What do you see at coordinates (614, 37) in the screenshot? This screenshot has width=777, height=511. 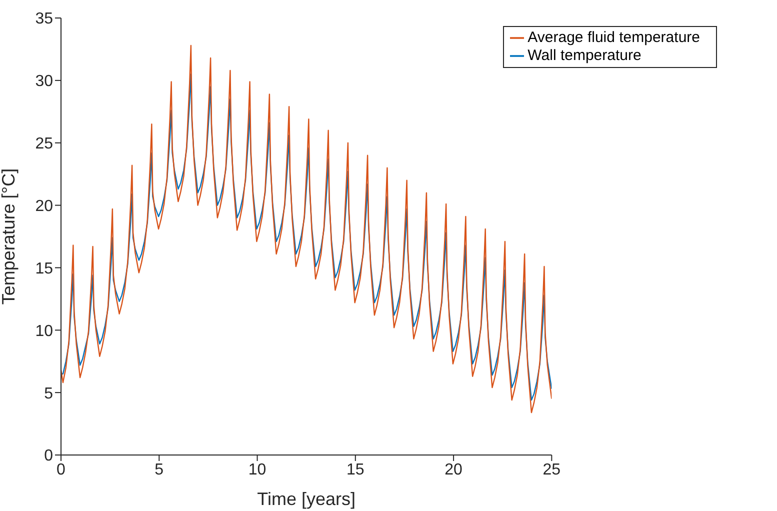 I see `legend-label: Average fluid temperature` at bounding box center [614, 37].